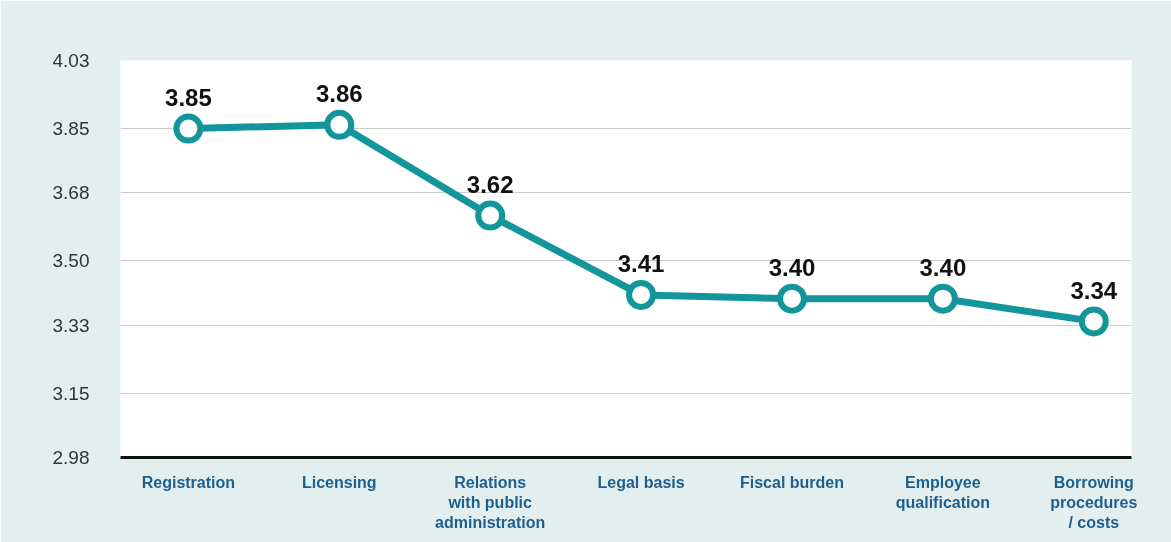 The image size is (1171, 542). Describe the element at coordinates (339, 94) in the screenshot. I see `text: 3.86` at that location.